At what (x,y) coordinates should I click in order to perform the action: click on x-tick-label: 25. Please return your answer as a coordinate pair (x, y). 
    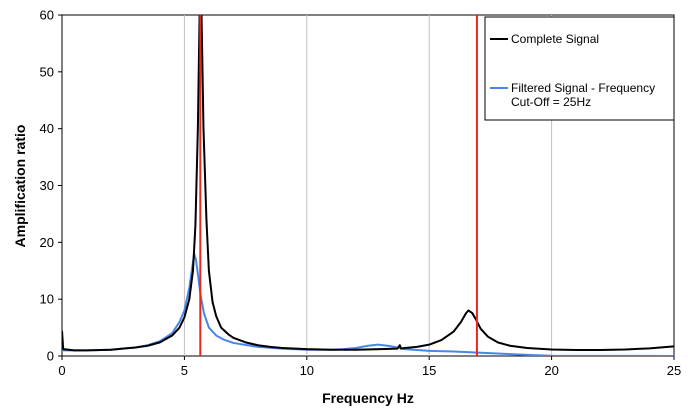
    Looking at the image, I should click on (674, 370).